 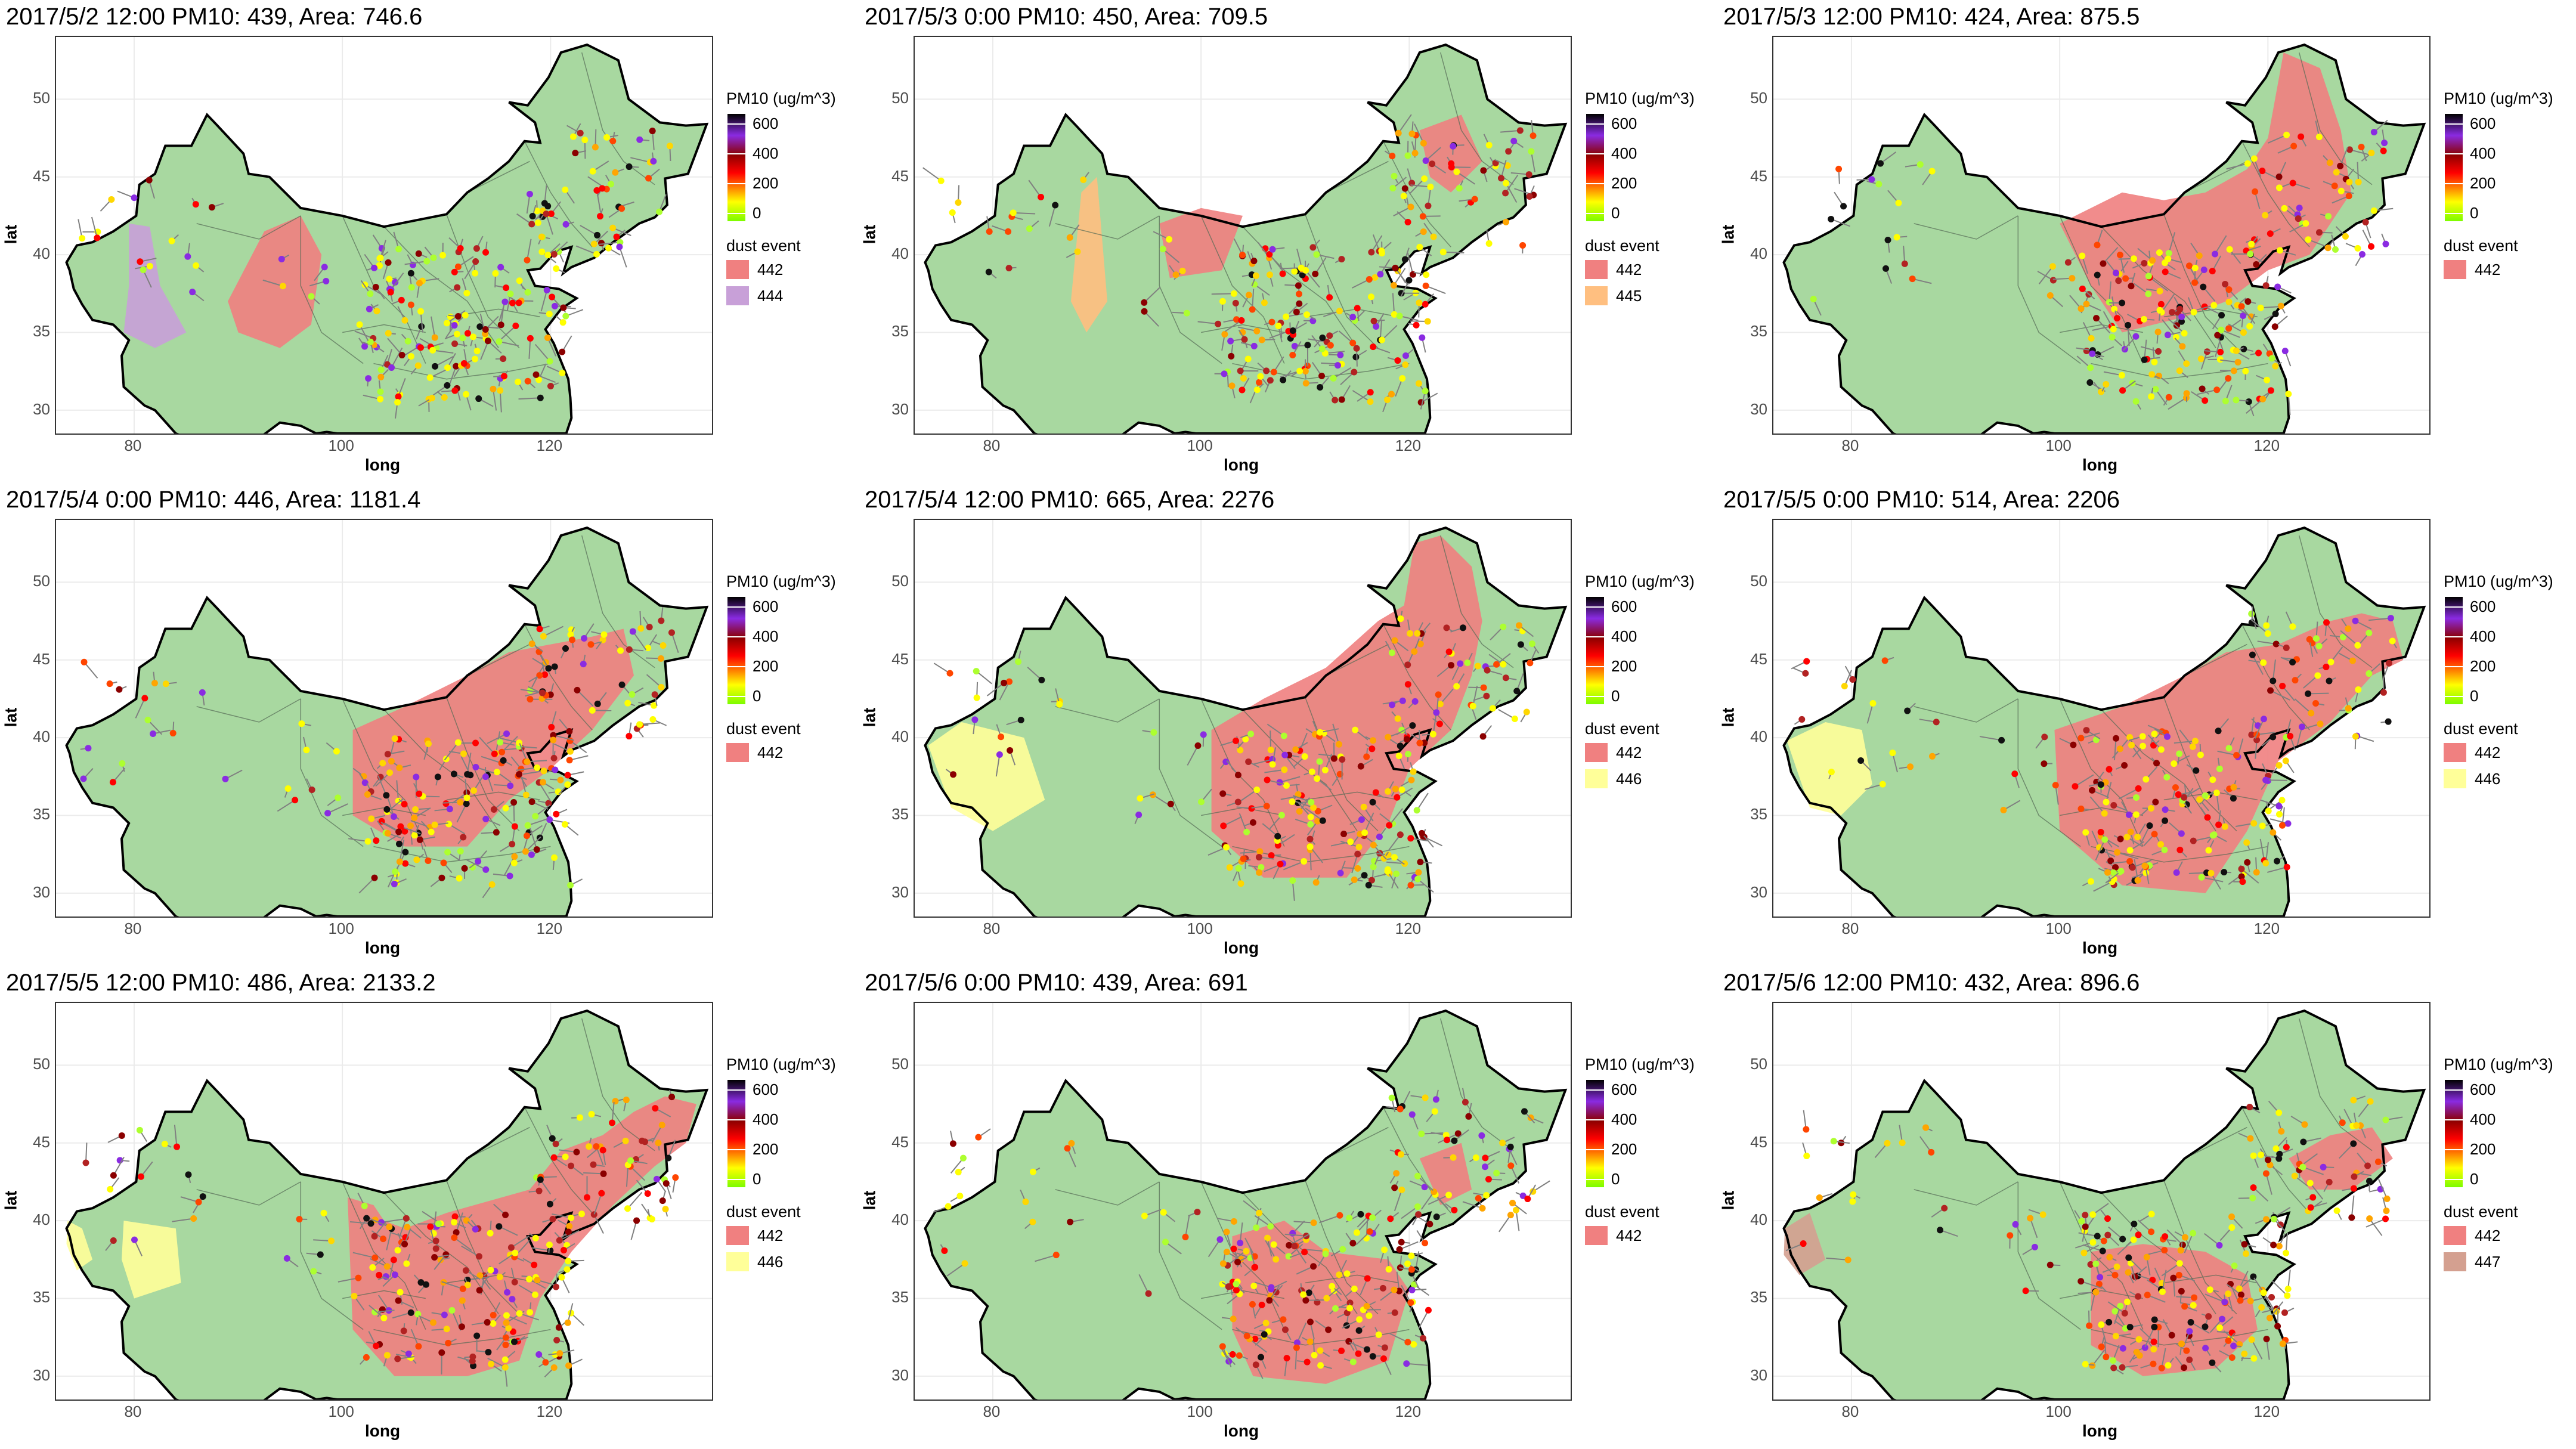 I want to click on dust-event-label: 444, so click(x=770, y=295).